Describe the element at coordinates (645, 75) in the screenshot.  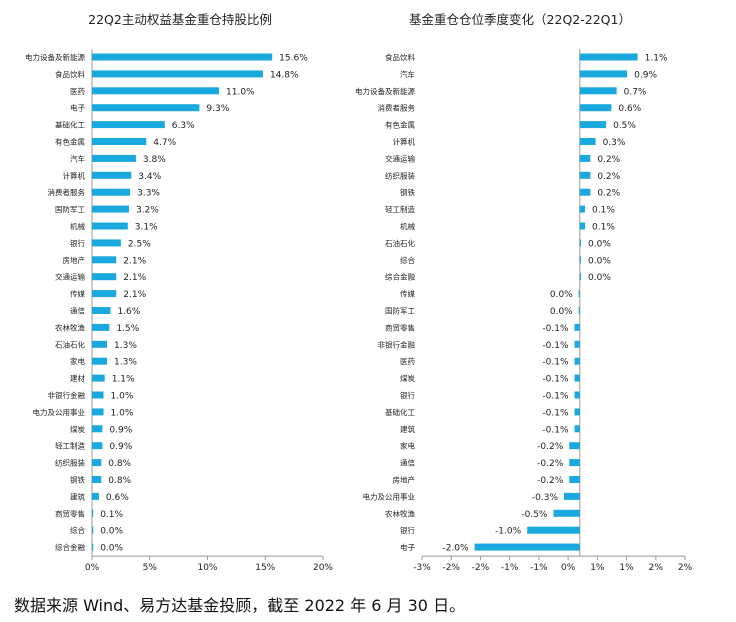
I see `right-data-label: 0.9%` at that location.